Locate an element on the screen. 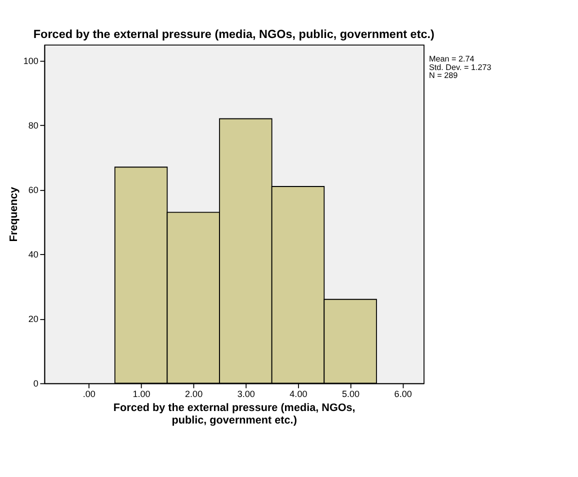  y-tick-label: 40 is located at coordinates (33, 254).